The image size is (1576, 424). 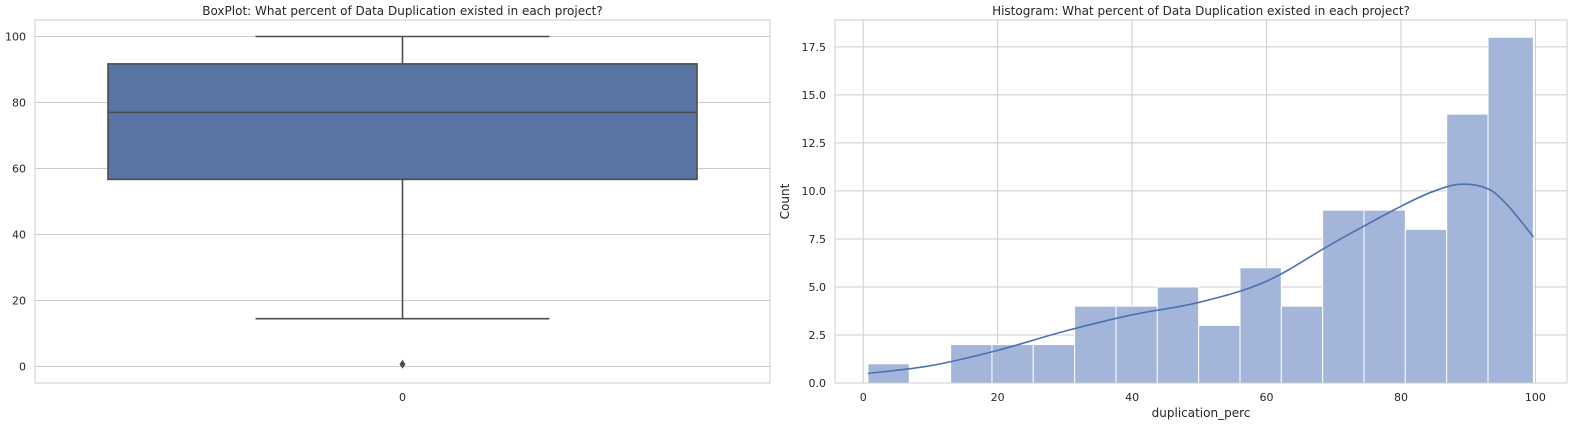 What do you see at coordinates (818, 239) in the screenshot?
I see `y-tick-label: 7.5` at bounding box center [818, 239].